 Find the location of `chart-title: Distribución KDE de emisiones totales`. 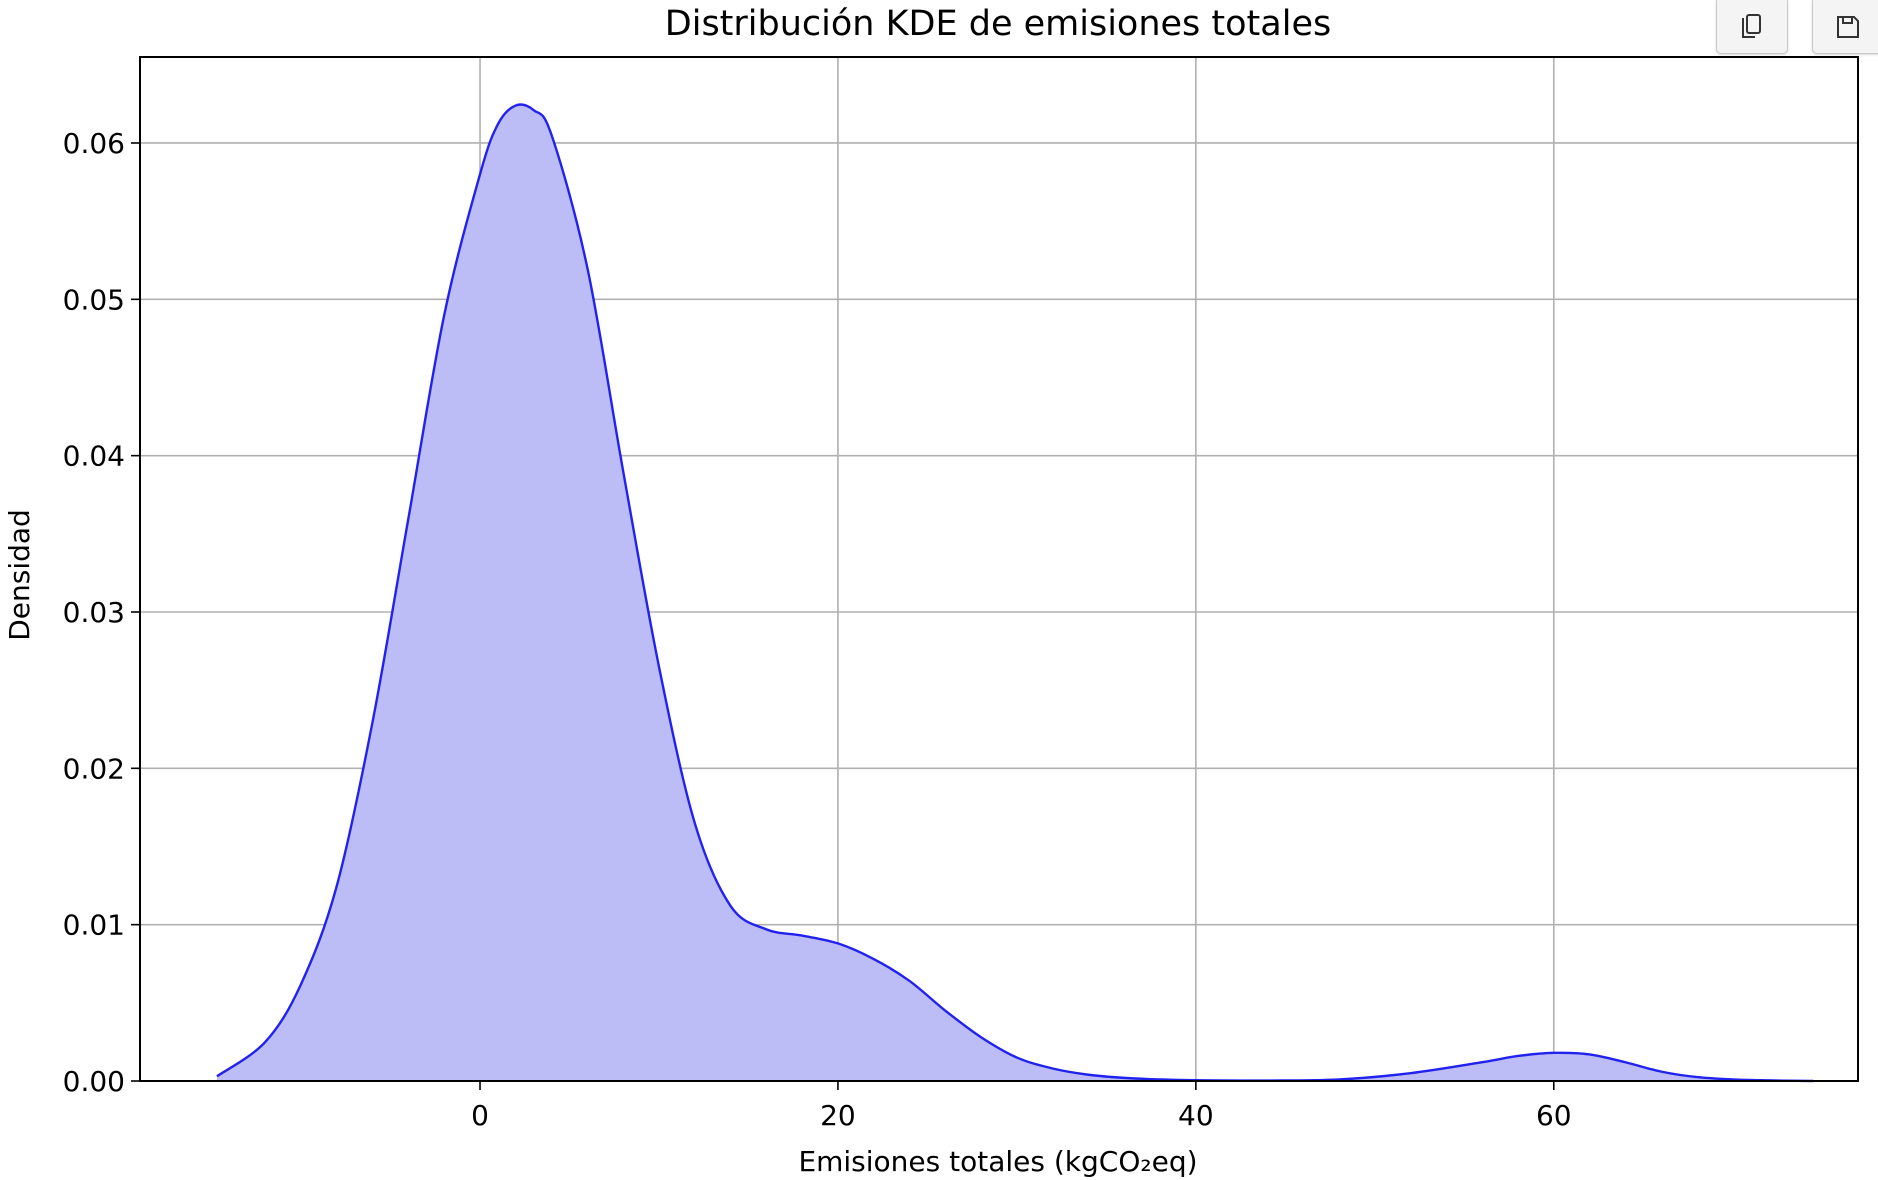

chart-title: Distribución KDE de emisiones totales is located at coordinates (998, 24).